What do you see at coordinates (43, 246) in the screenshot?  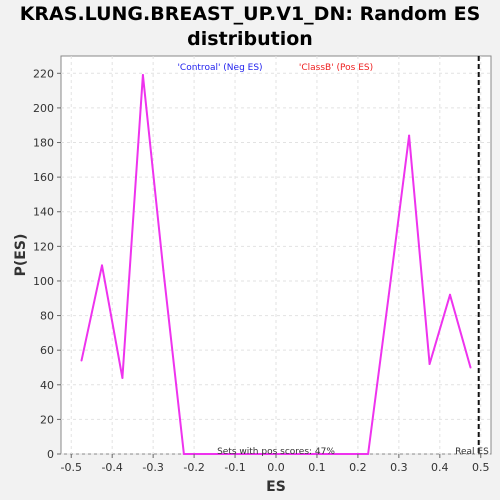 I see `y-tick-label: 120` at bounding box center [43, 246].